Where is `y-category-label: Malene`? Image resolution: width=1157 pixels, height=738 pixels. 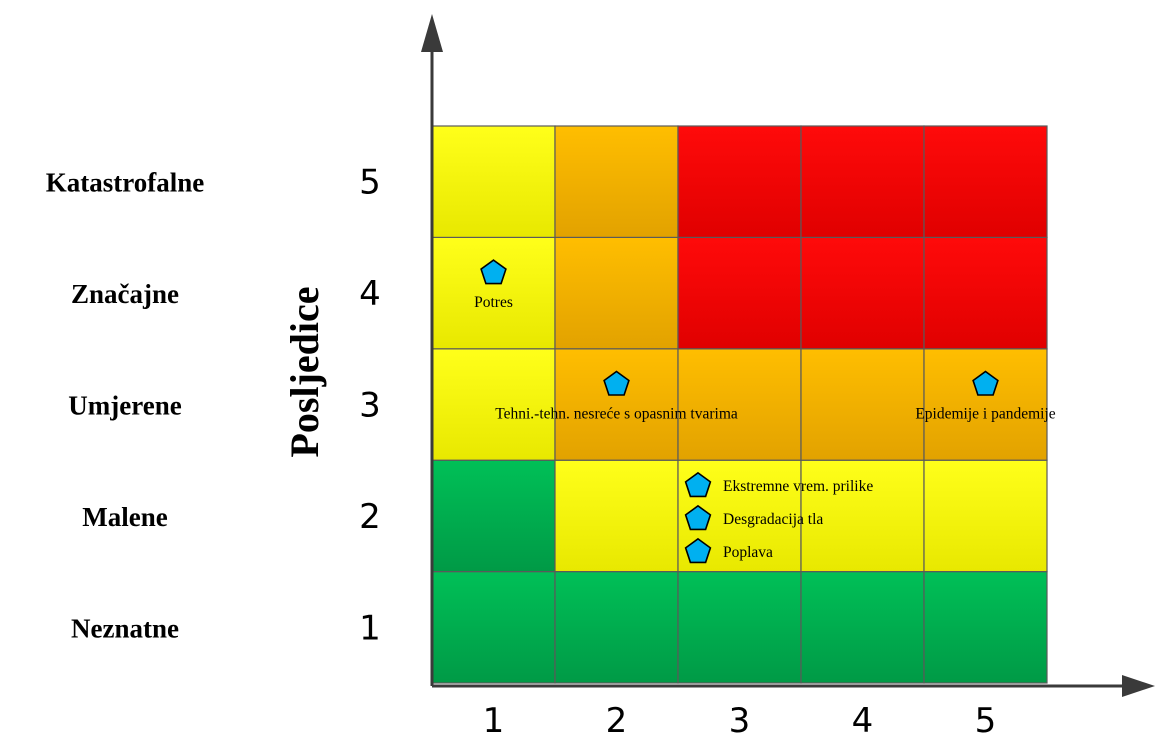 y-category-label: Malene is located at coordinates (124, 517).